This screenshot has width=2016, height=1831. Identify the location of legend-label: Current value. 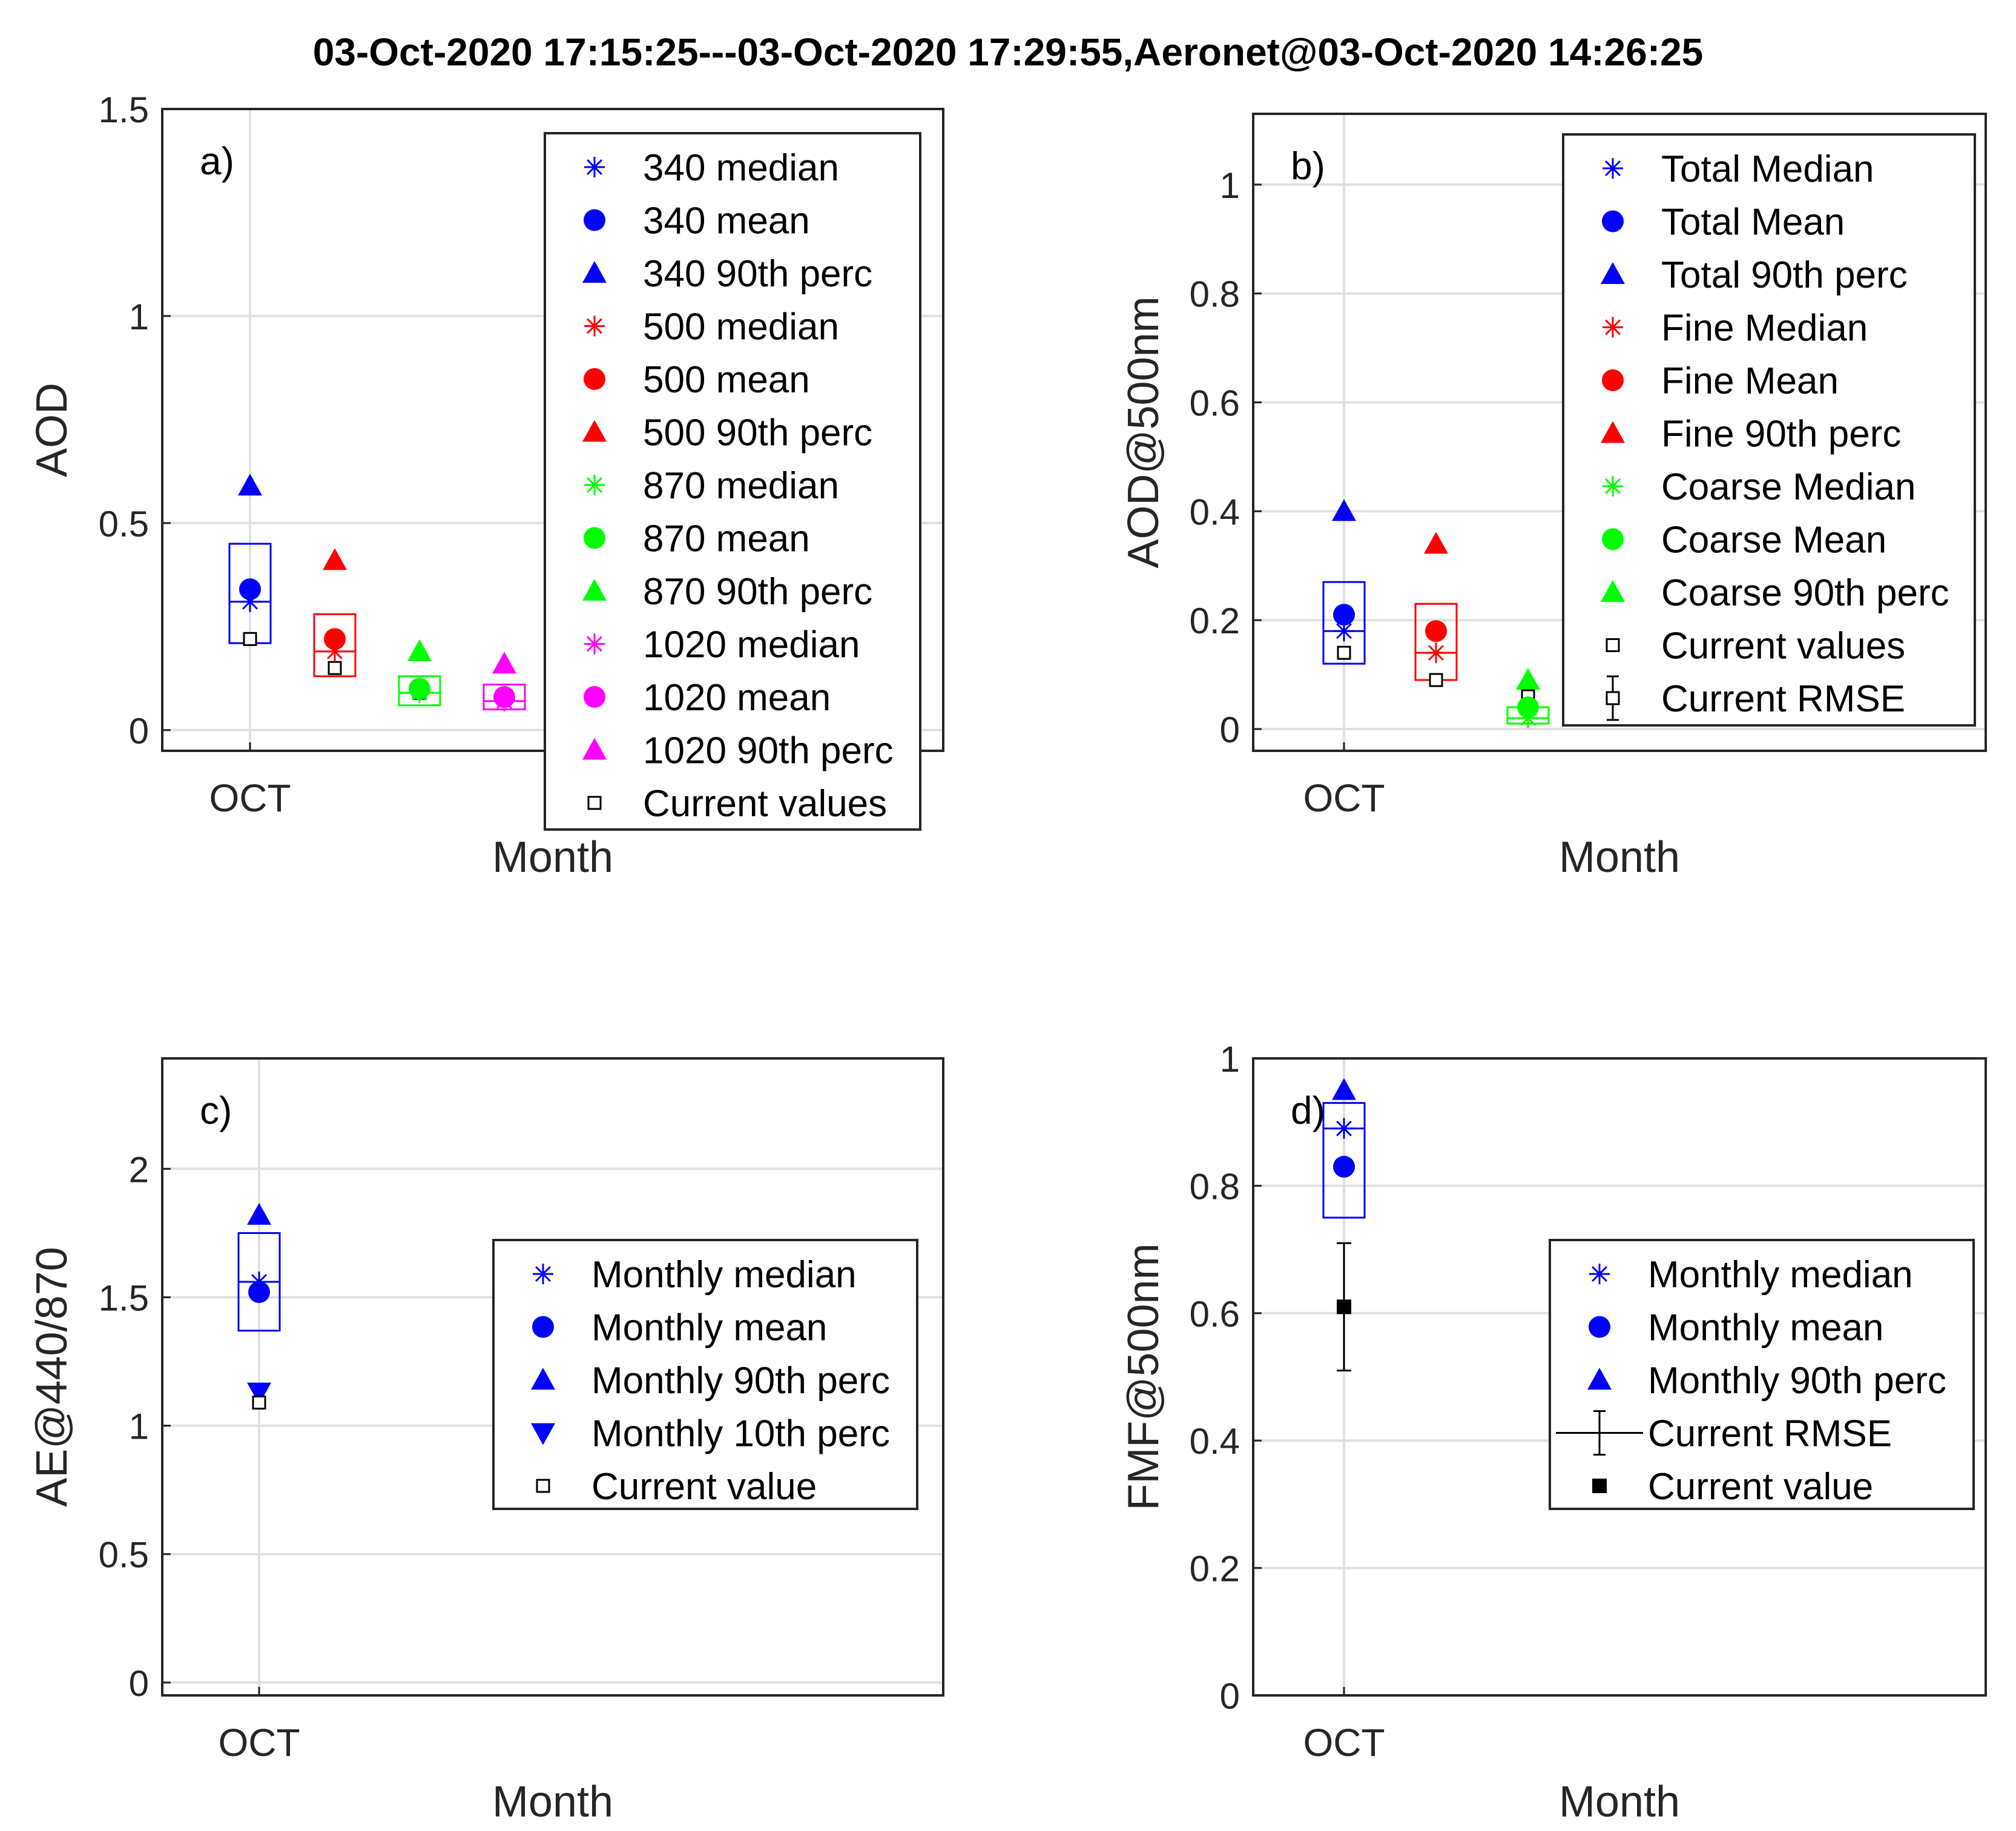
(1760, 1487).